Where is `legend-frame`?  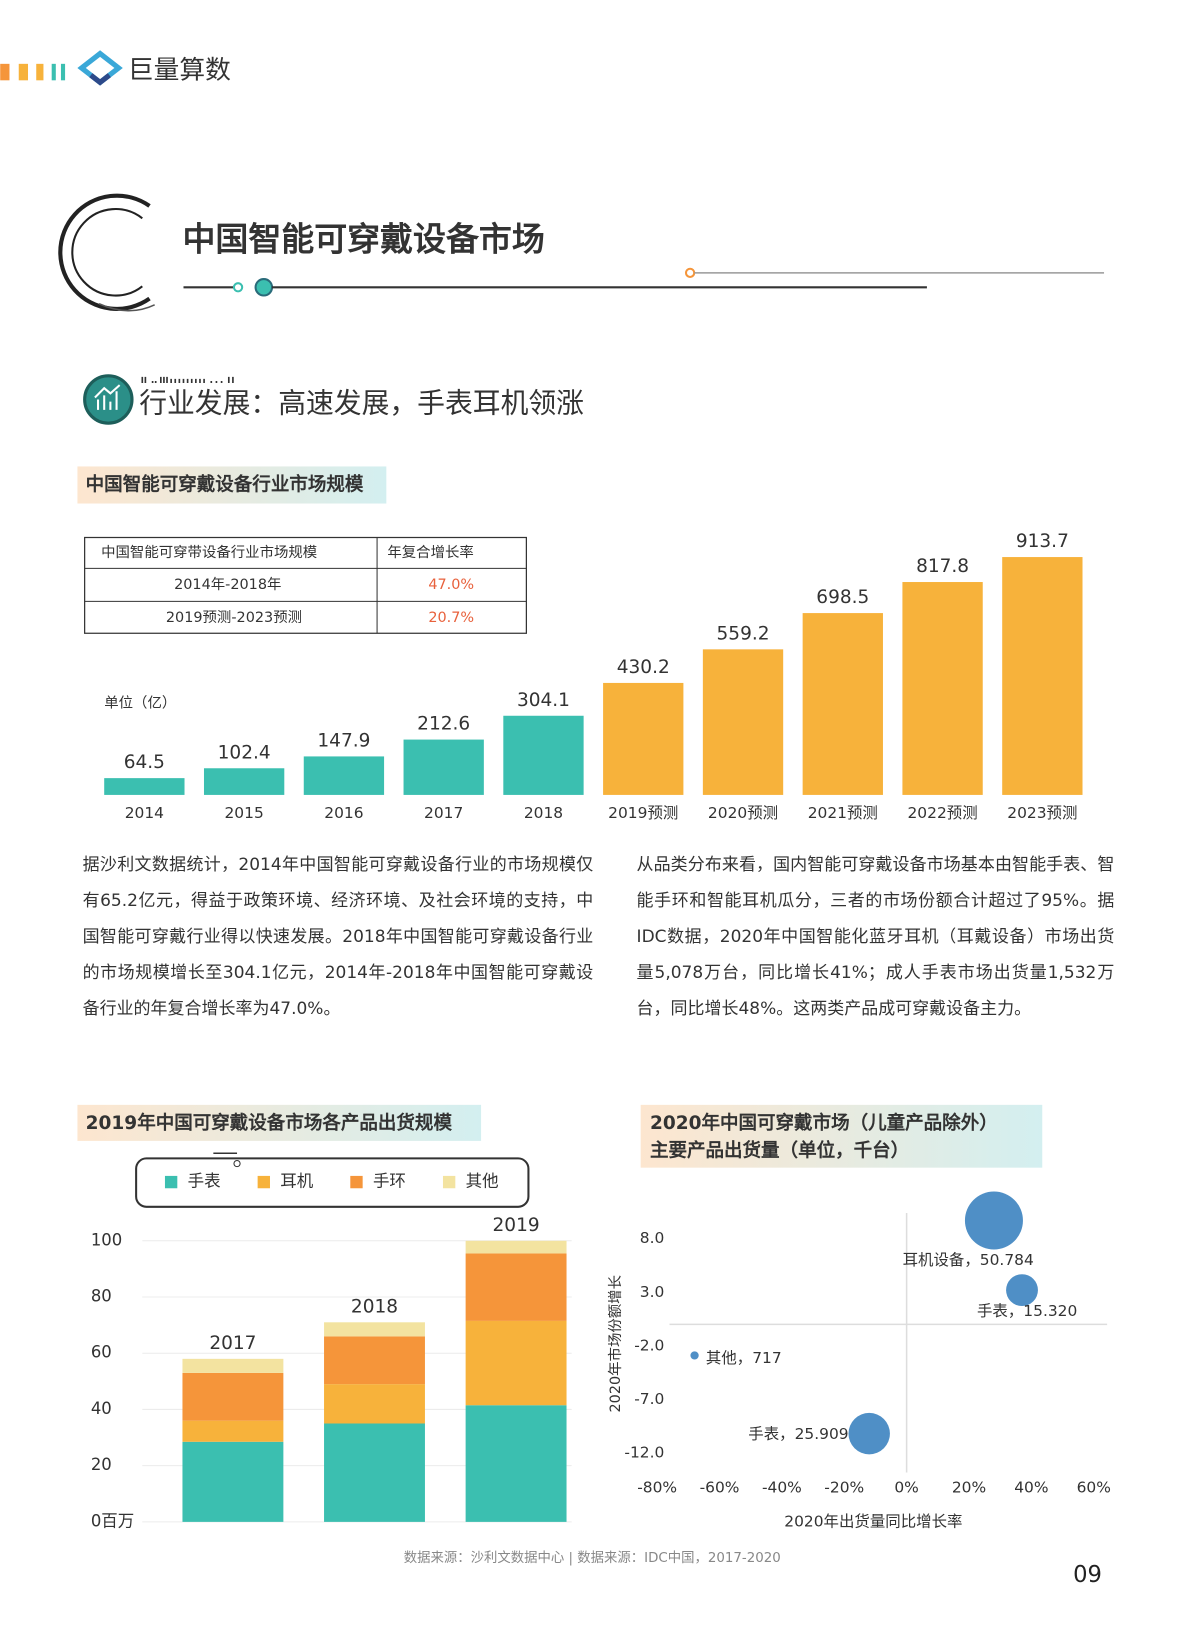
legend-frame is located at coordinates (332, 1182).